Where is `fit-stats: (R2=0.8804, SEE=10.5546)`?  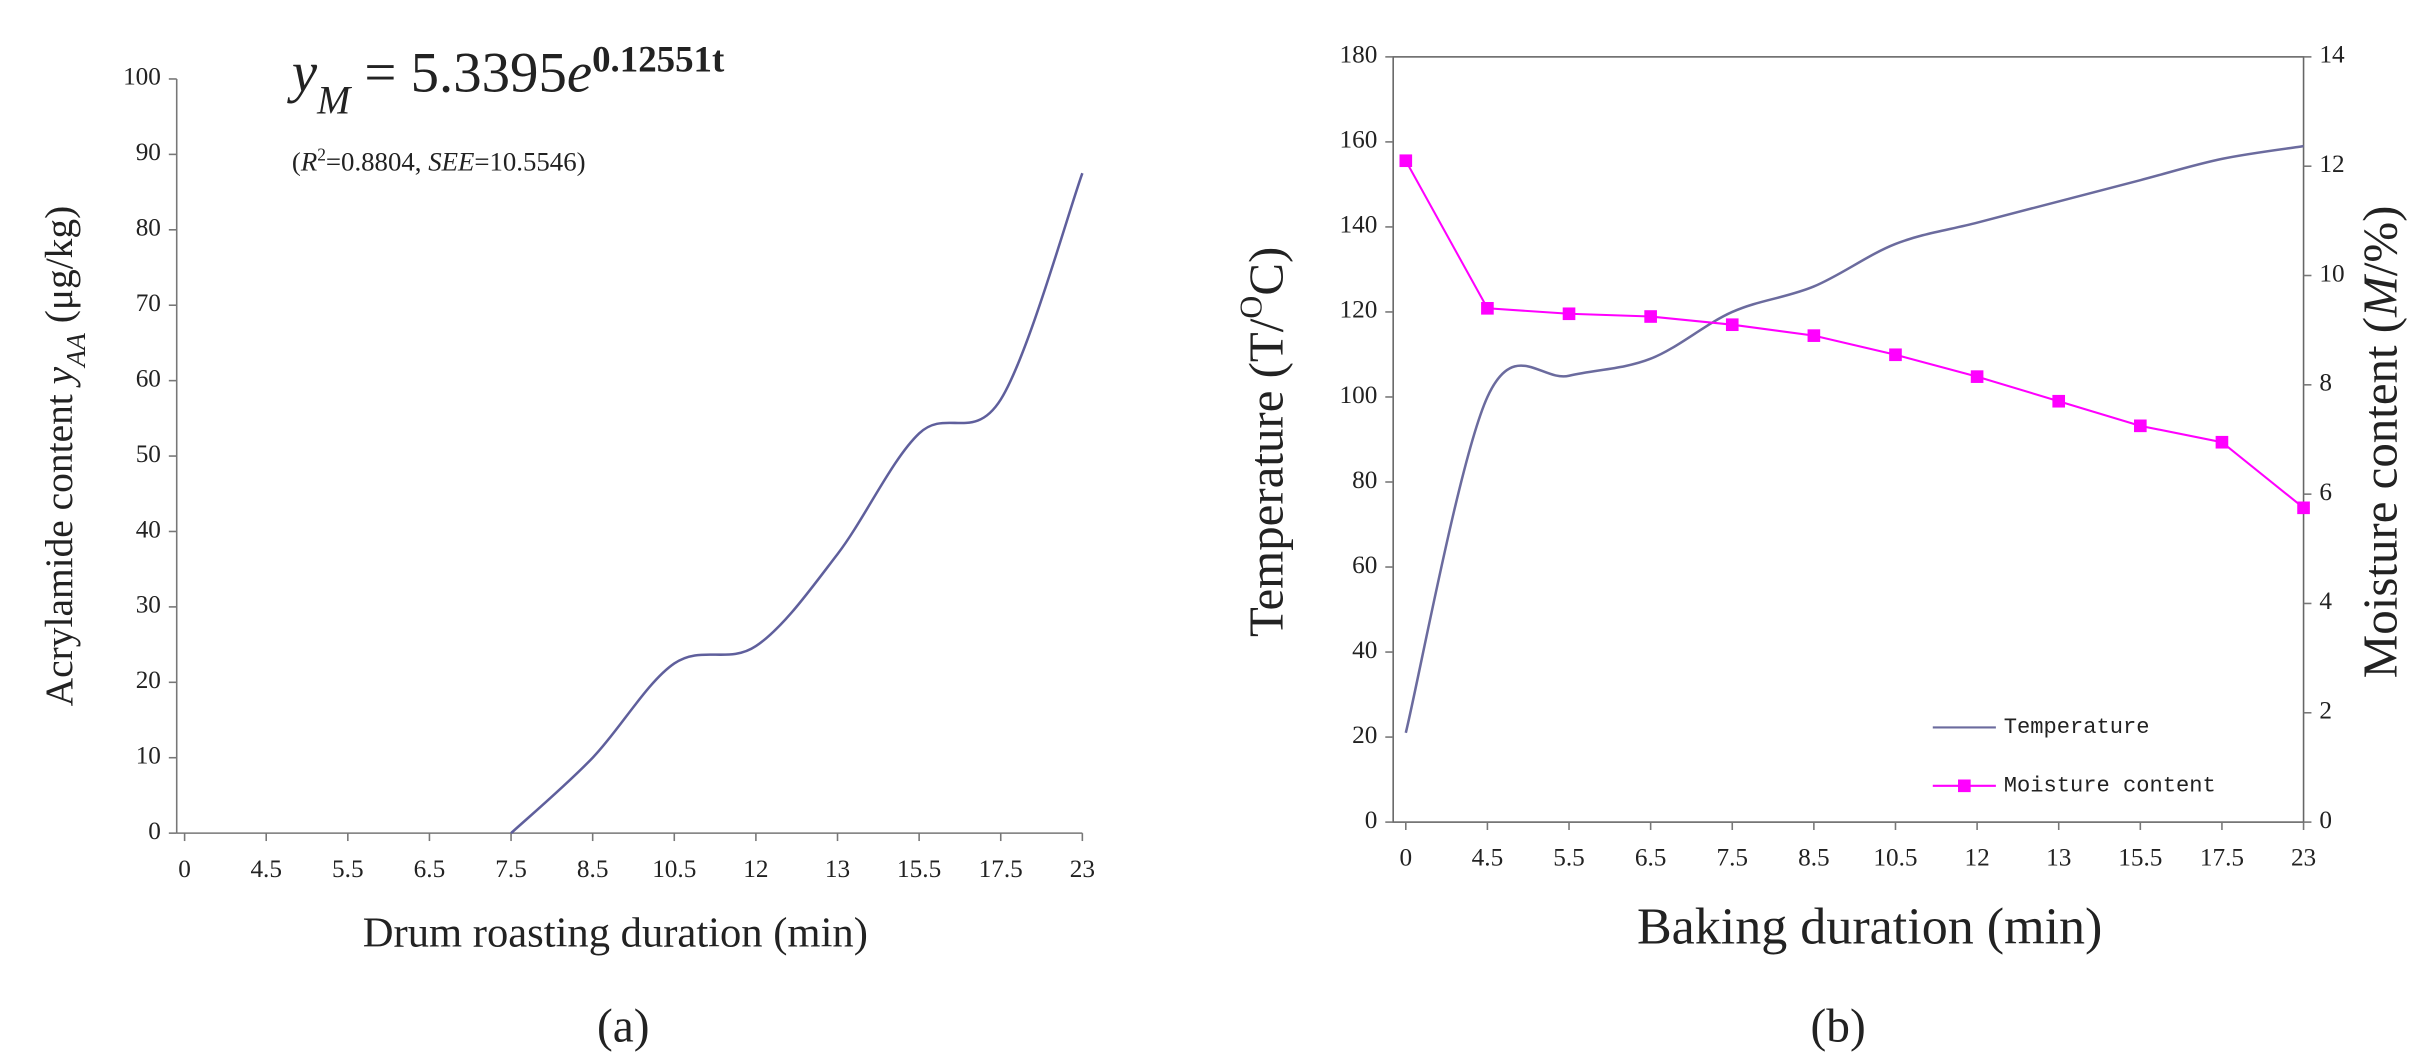
fit-stats: (R2=0.8804, SEE=10.5546) is located at coordinates (439, 160).